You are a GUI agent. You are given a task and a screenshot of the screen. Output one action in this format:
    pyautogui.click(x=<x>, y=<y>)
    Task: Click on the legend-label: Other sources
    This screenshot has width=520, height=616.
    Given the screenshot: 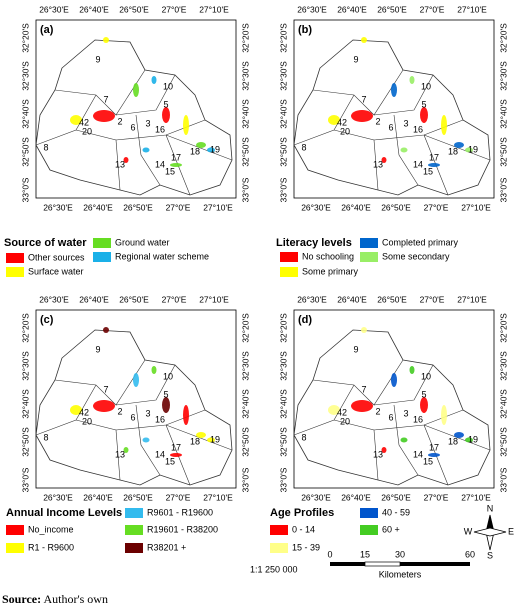 What is the action you would take?
    pyautogui.click(x=56, y=257)
    